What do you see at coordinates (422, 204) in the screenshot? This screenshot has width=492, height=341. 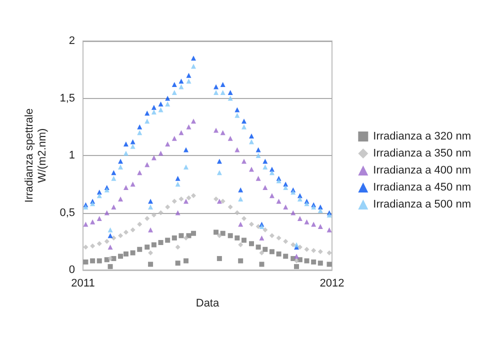 I see `legend-label: Irradianza a 500 nm` at bounding box center [422, 204].